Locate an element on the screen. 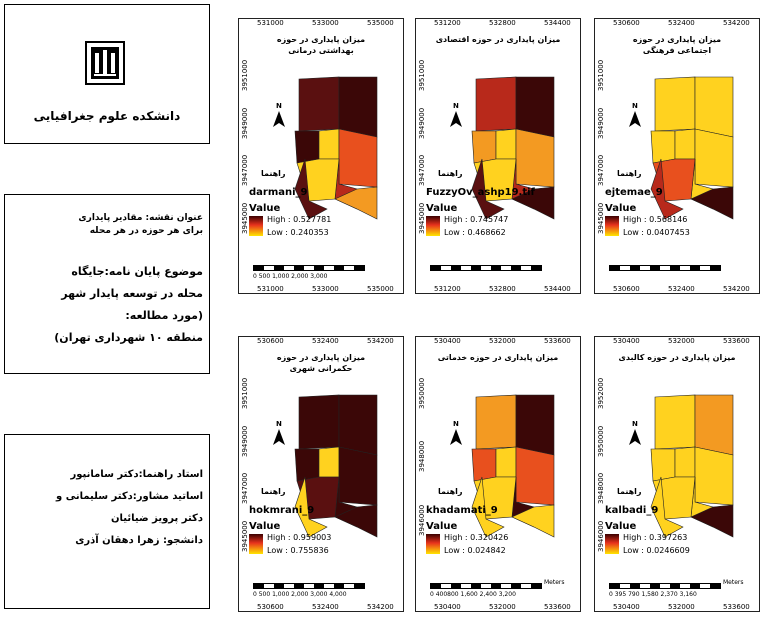  x-tick-top: 535000 is located at coordinates (380, 23).